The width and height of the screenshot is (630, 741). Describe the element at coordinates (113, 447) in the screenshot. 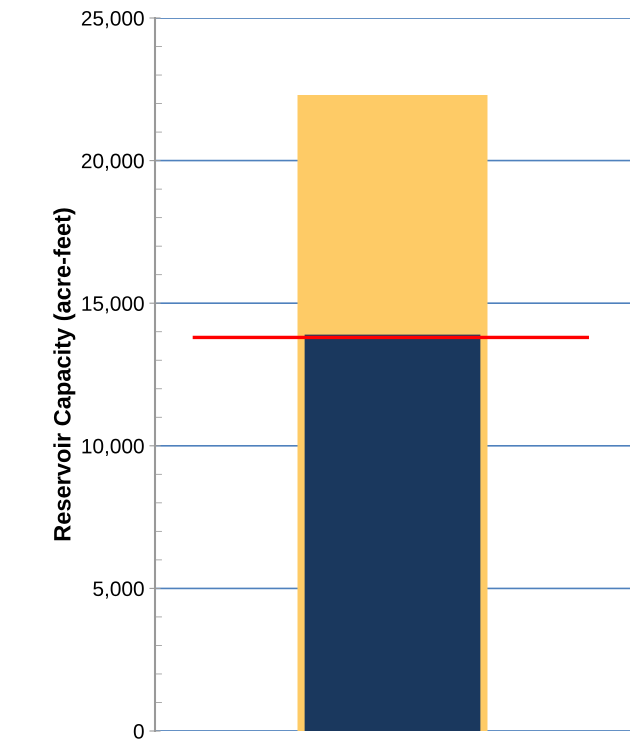

I see `y-tick-label: 10,000` at that location.